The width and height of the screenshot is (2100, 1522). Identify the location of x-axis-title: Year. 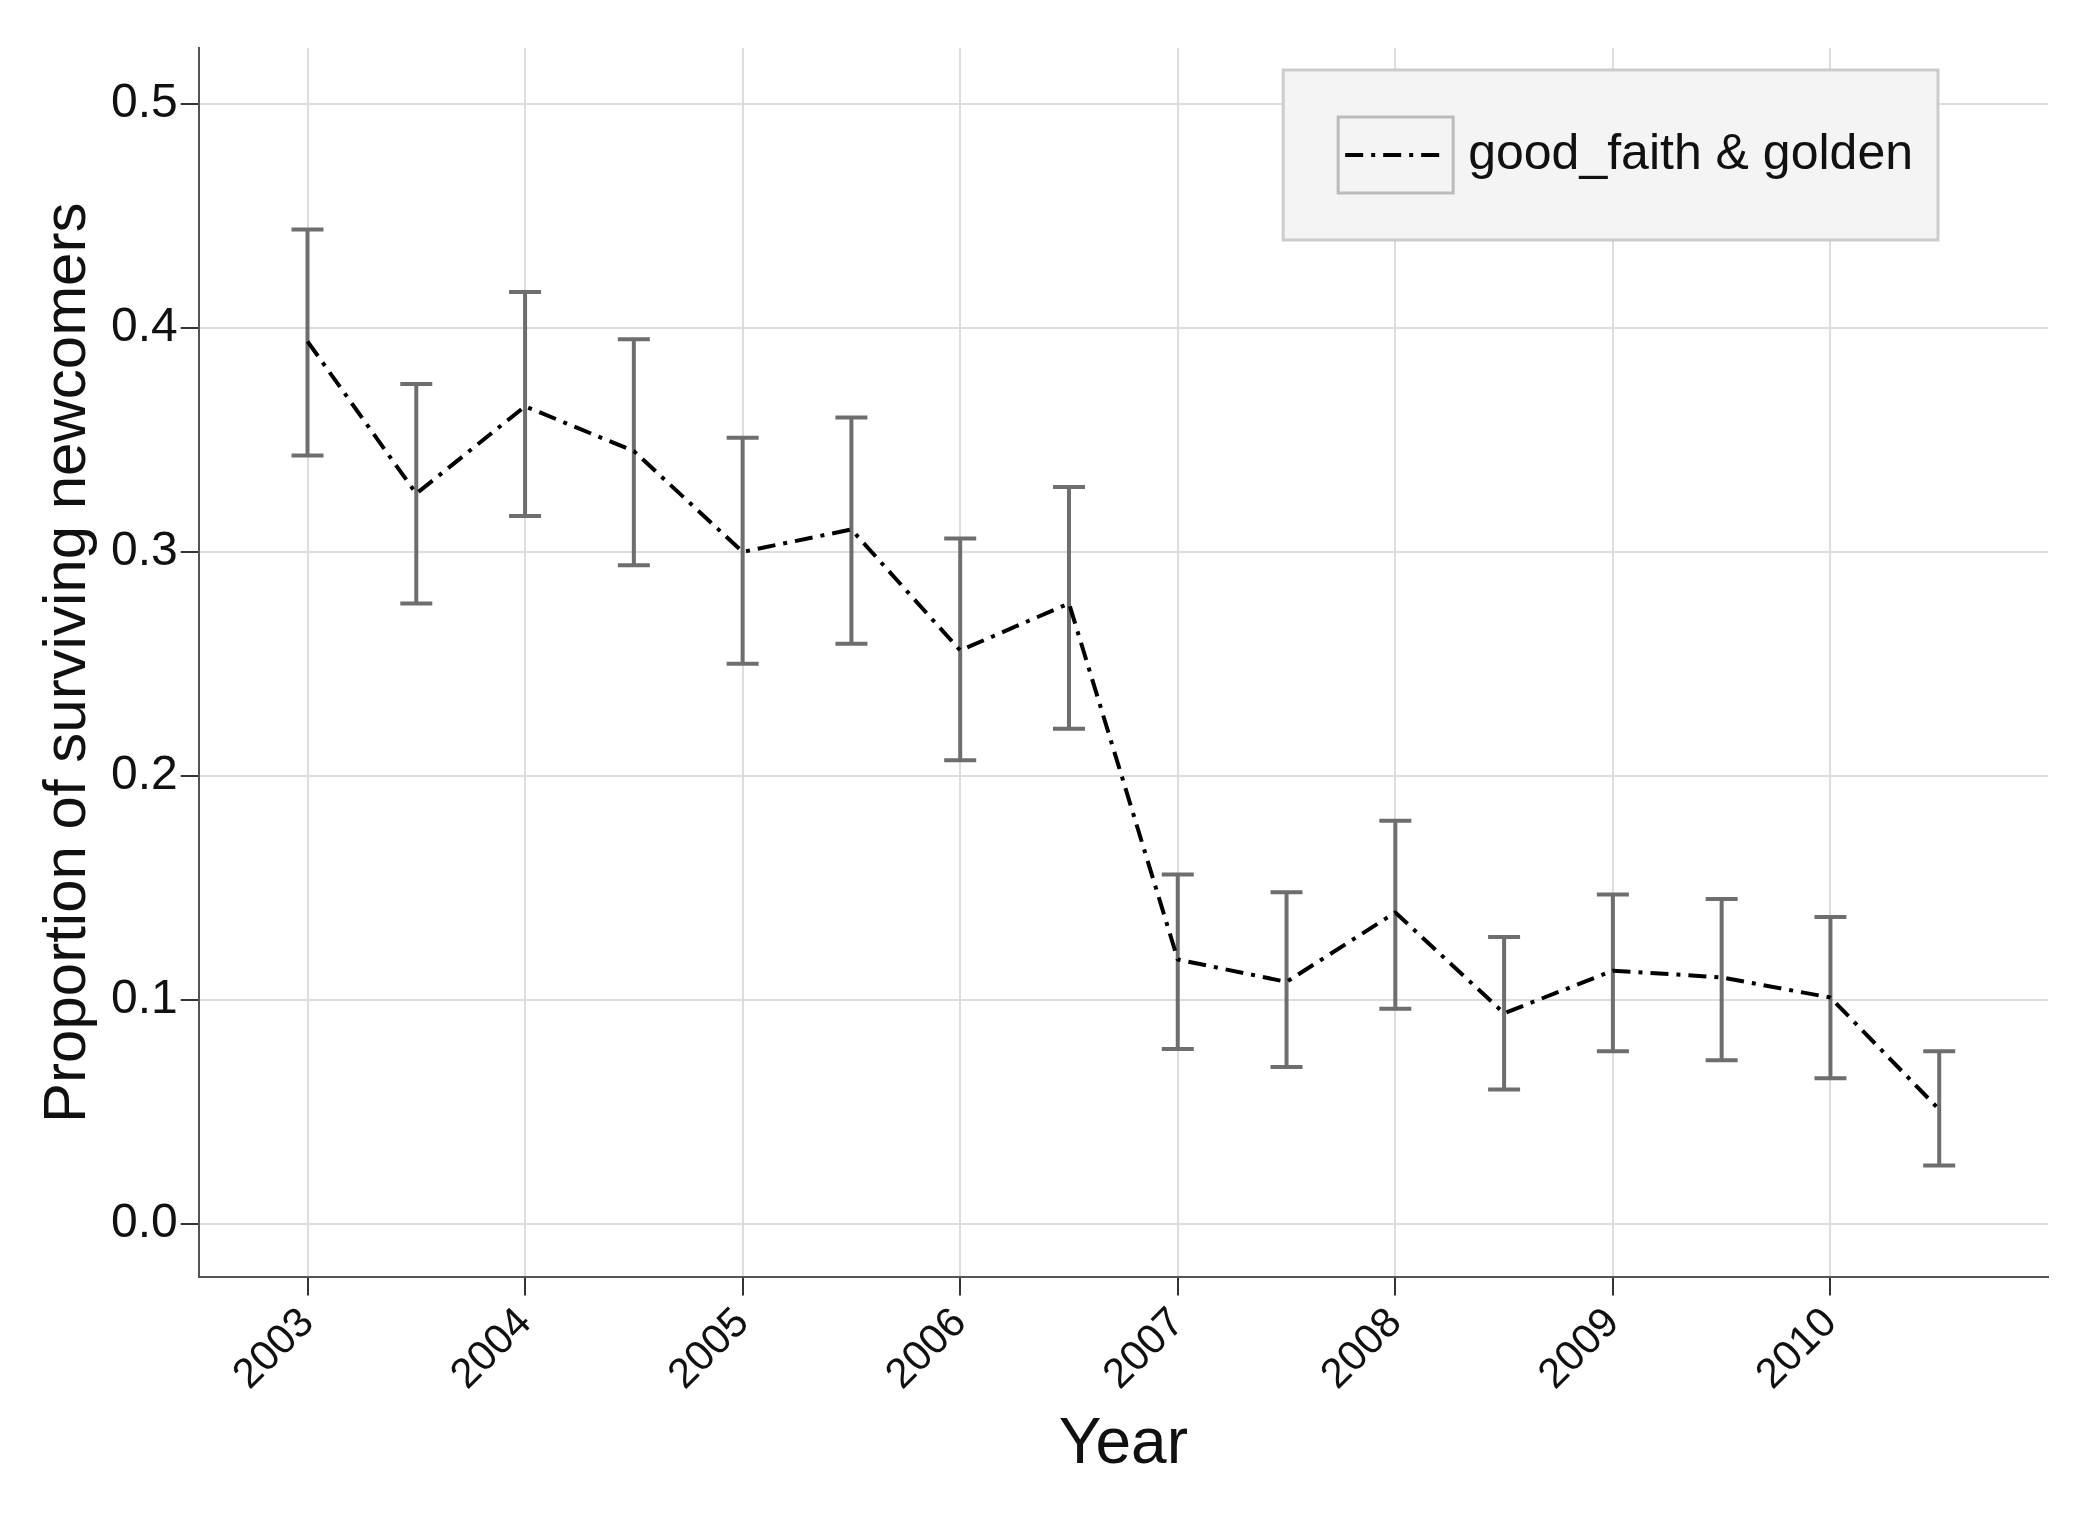
(1123, 1441).